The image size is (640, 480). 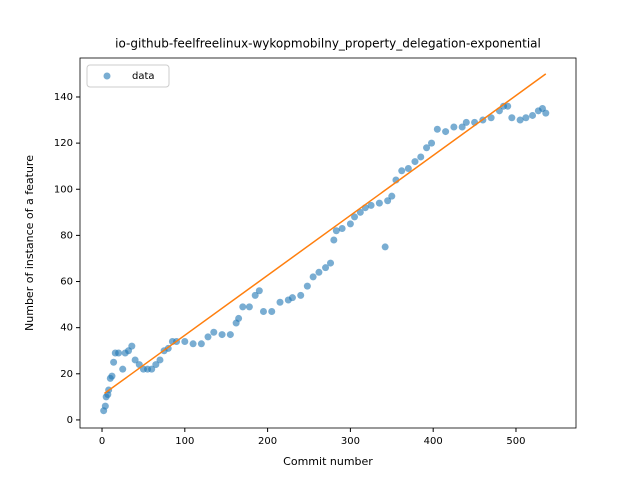 I want to click on x-tick-label: 200, so click(x=267, y=441).